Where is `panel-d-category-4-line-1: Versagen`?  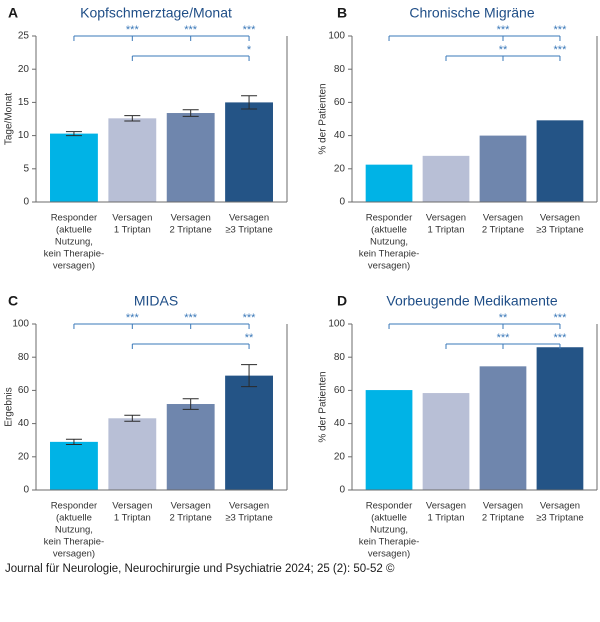 panel-d-category-4-line-1: Versagen is located at coordinates (560, 506).